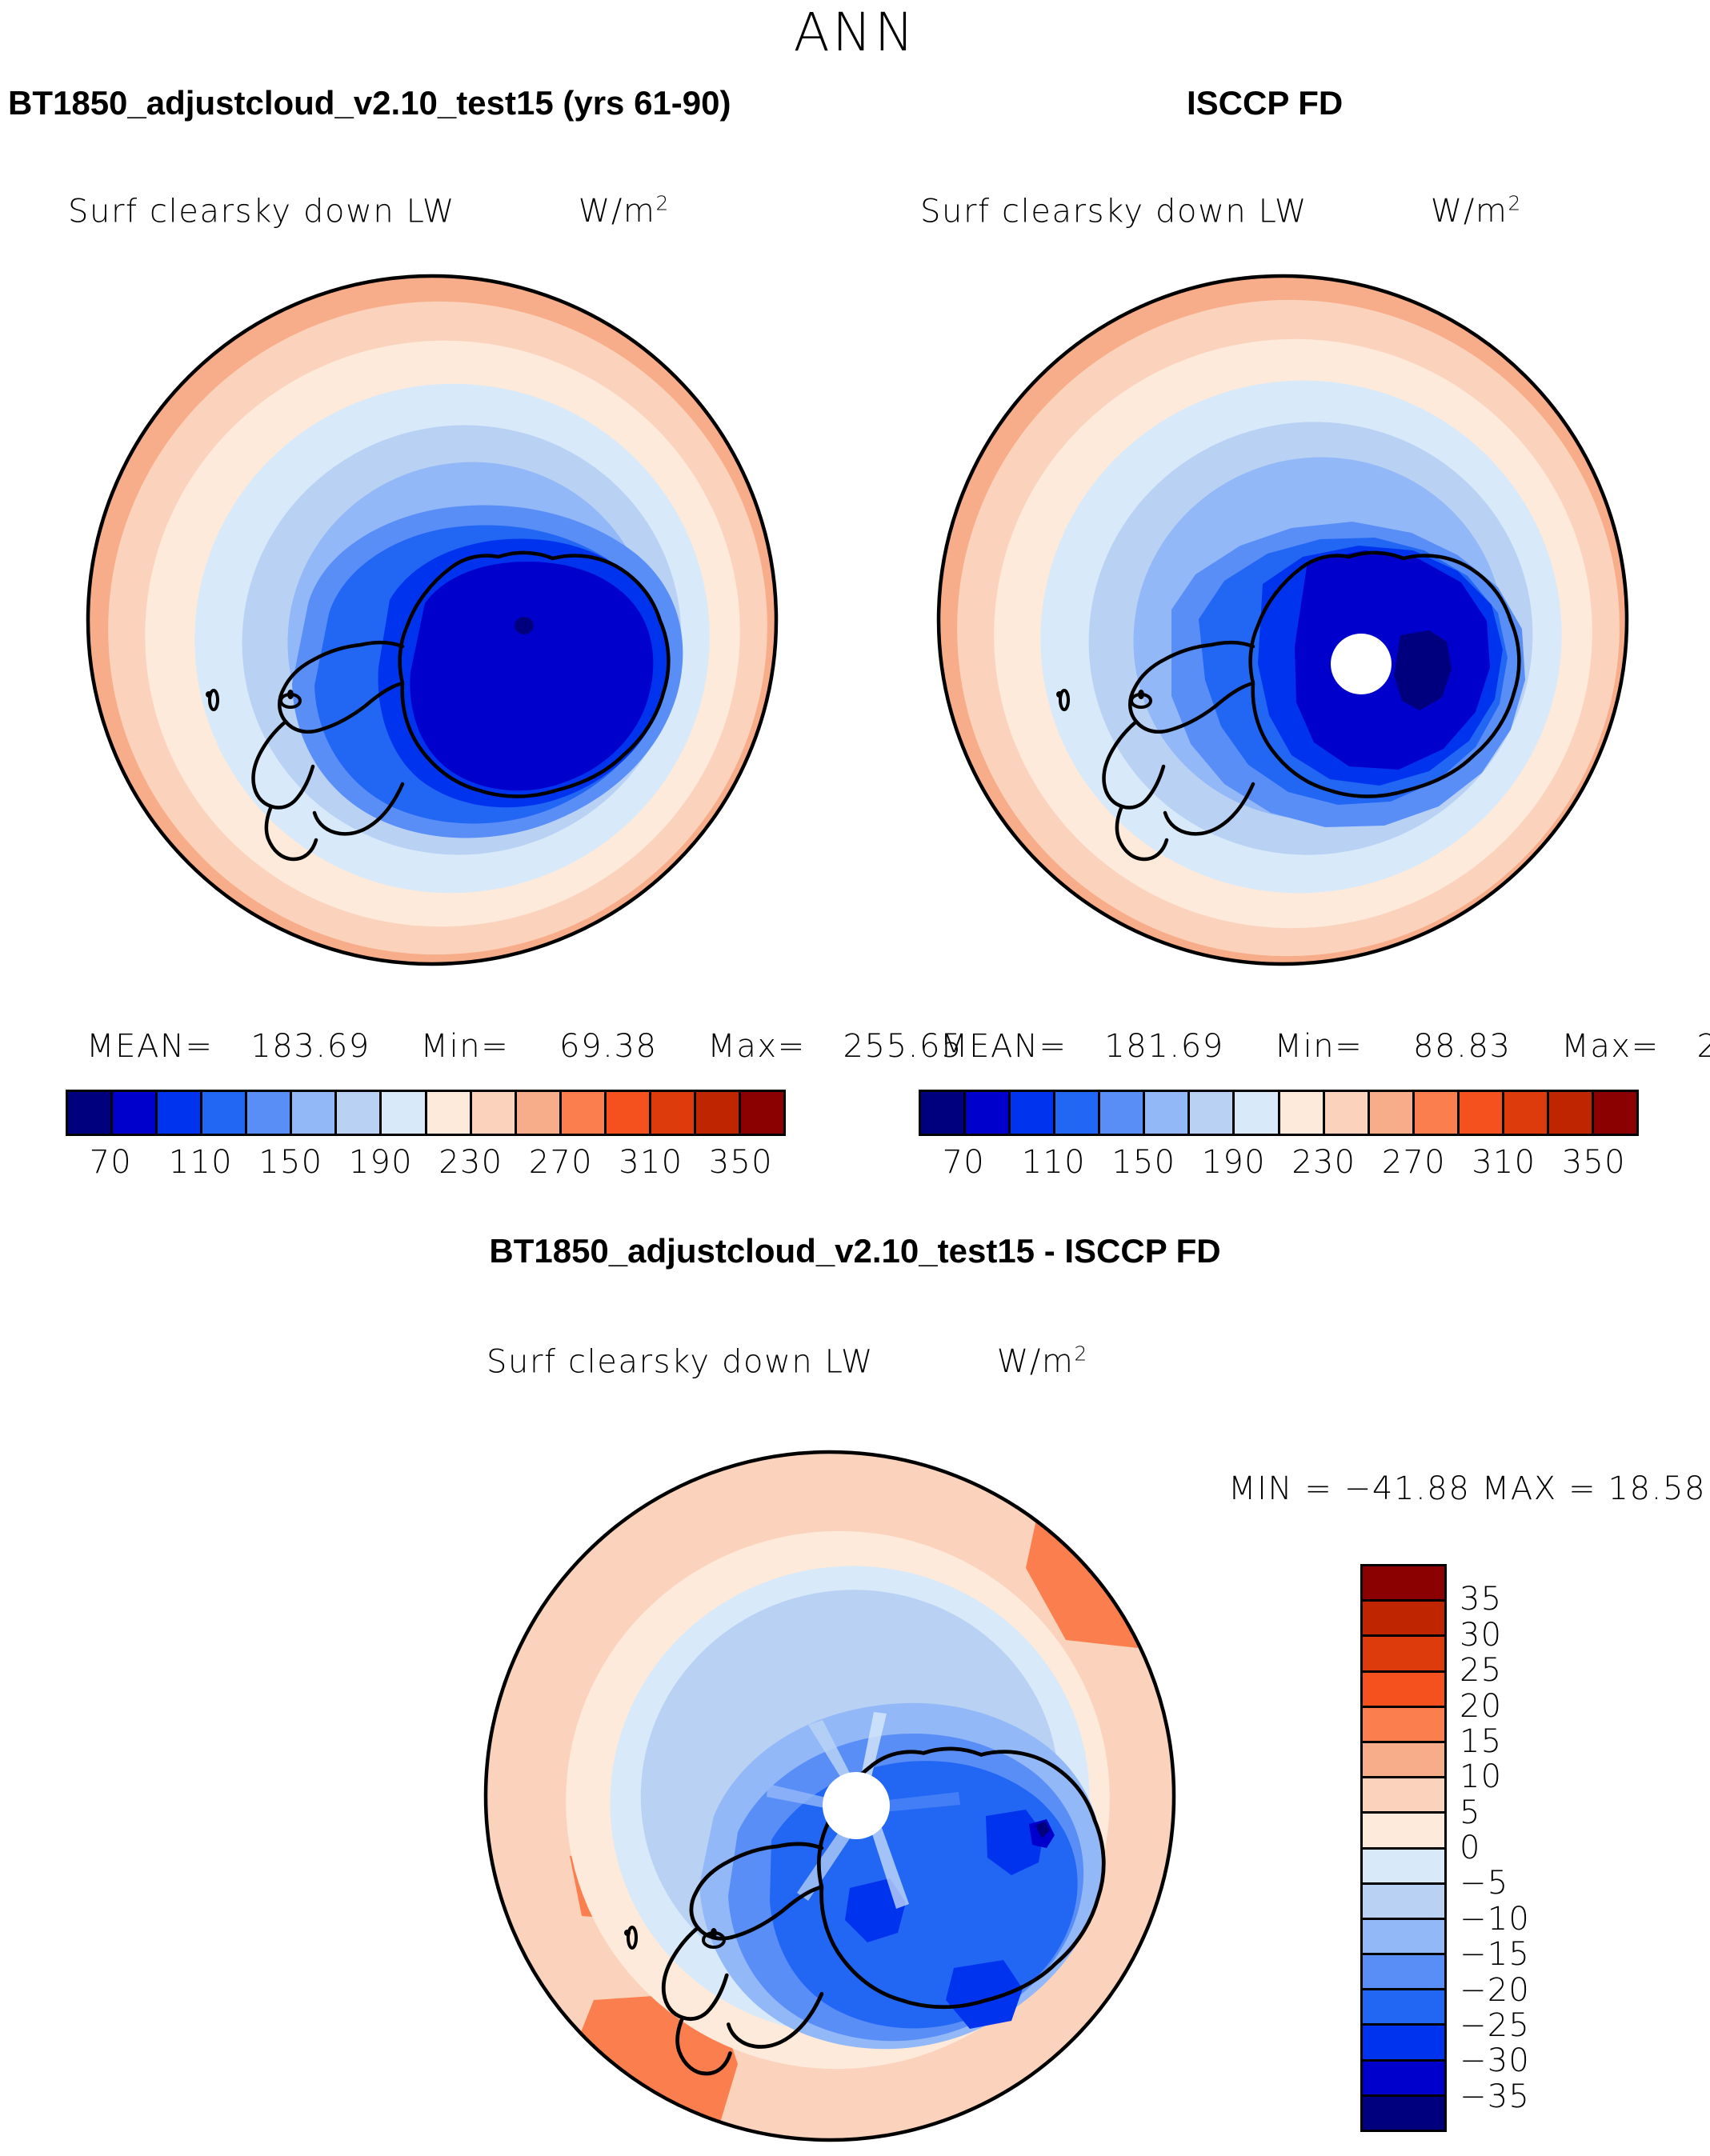  Describe the element at coordinates (624, 211) in the screenshot. I see `model-units: W/m2` at that location.